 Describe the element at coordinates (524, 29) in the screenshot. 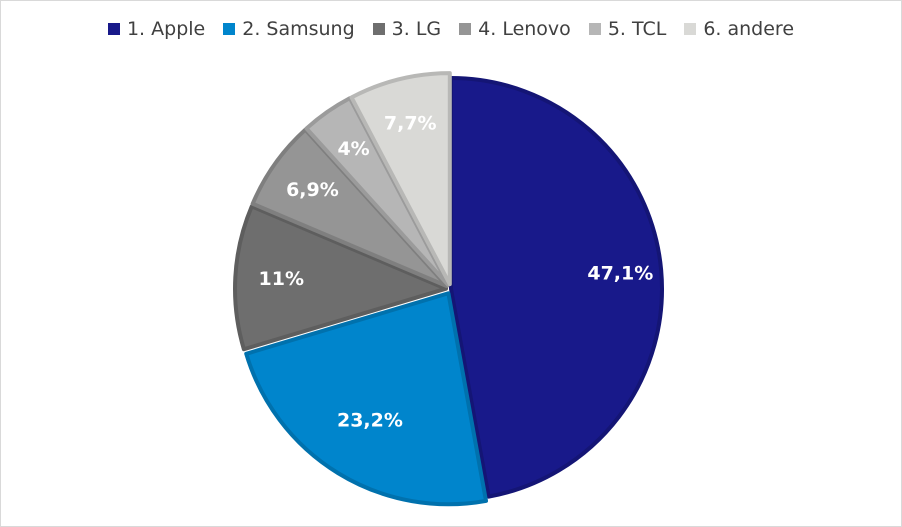

I see `legend-label: 4. Lenovo` at that location.